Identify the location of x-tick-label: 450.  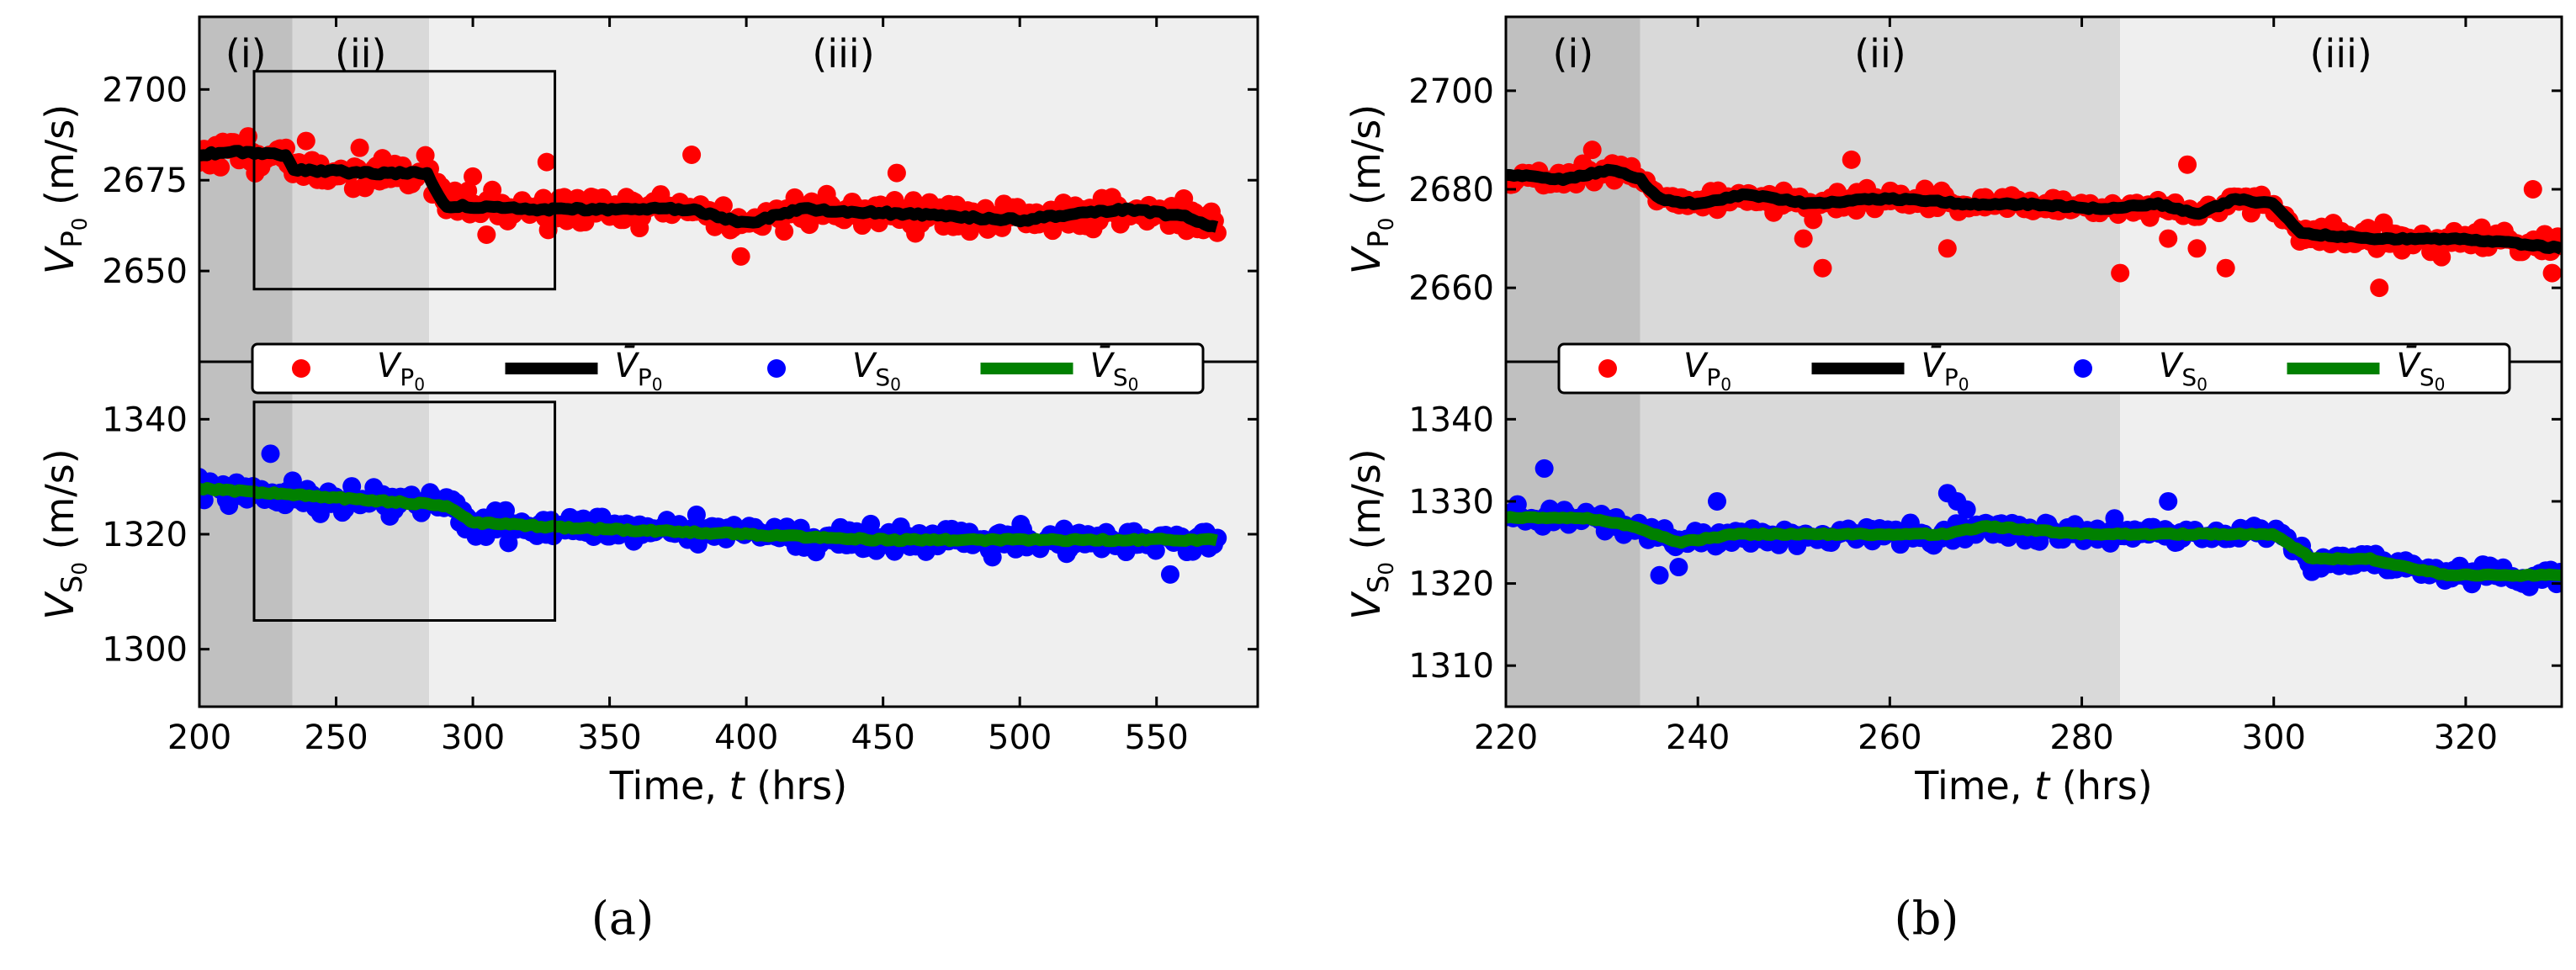
(883, 737).